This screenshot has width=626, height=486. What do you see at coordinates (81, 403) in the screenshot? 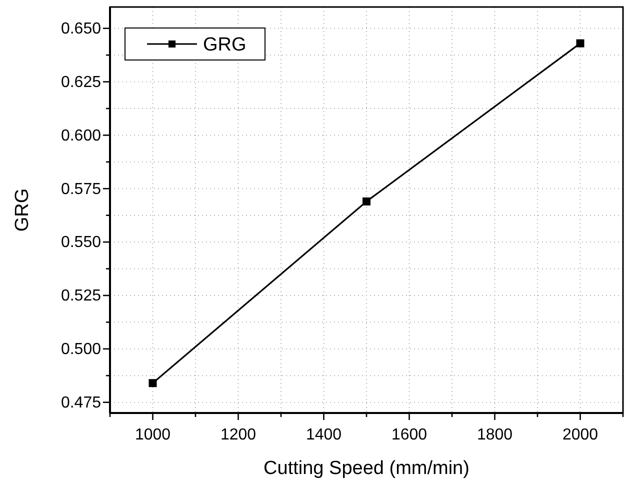
I see `y-tick-label: 0.475` at bounding box center [81, 403].